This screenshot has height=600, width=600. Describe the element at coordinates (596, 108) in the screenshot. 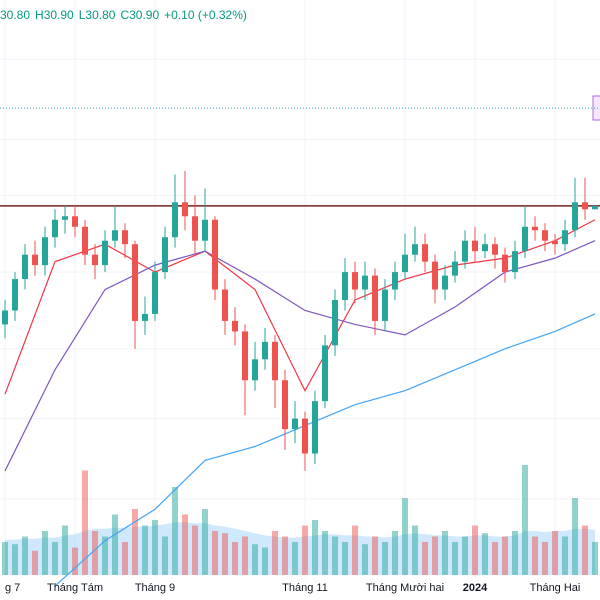

I see `price-badge` at that location.